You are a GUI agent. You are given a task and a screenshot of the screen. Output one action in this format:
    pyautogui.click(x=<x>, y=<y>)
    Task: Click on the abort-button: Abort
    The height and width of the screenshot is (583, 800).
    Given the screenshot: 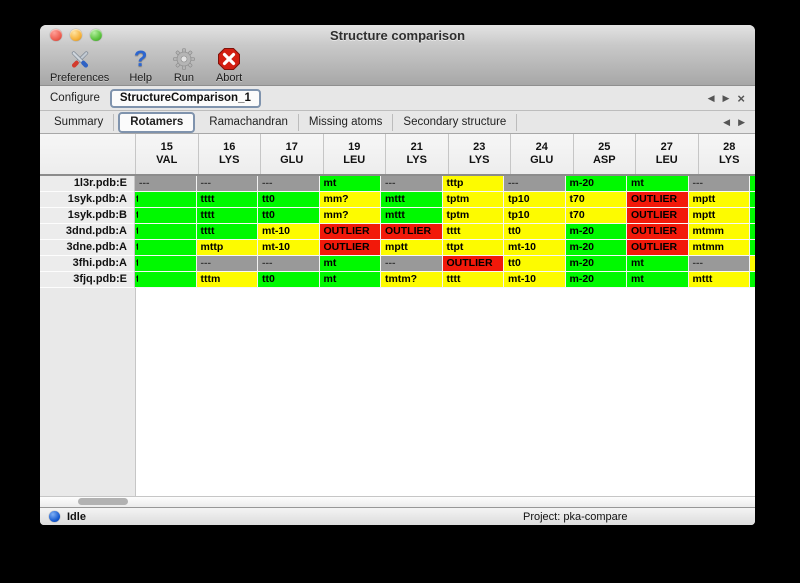 What is the action you would take?
    pyautogui.click(x=229, y=65)
    